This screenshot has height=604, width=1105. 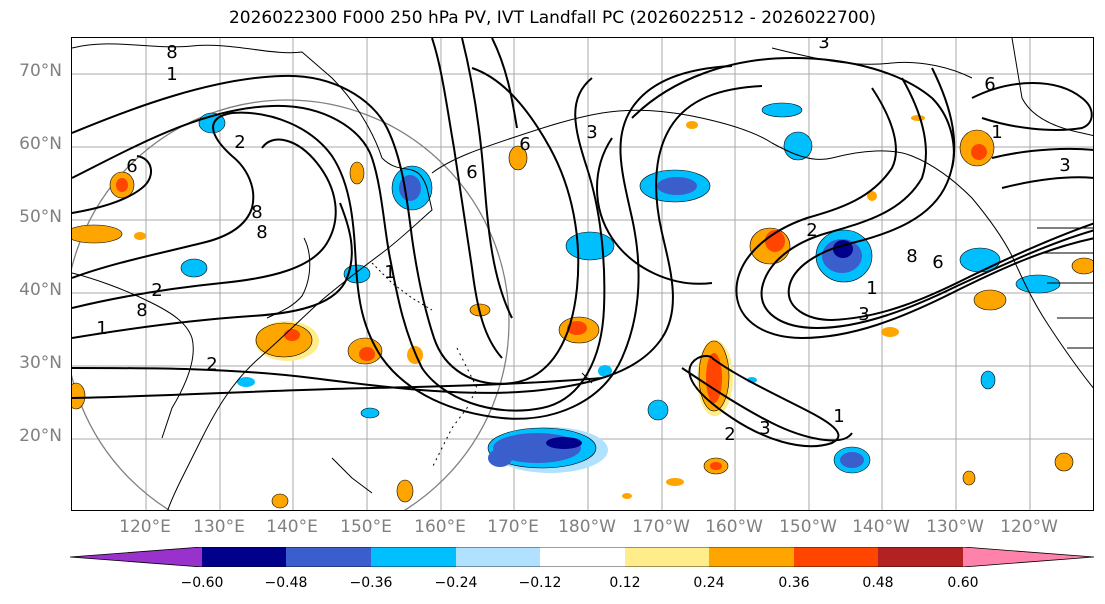 What do you see at coordinates (202, 583) in the screenshot?
I see `colorbar-tick: −0.60` at bounding box center [202, 583].